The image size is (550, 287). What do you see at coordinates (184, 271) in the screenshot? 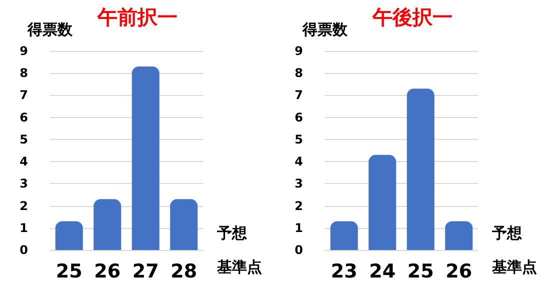
I see `x-tick-label: 28` at bounding box center [184, 271].